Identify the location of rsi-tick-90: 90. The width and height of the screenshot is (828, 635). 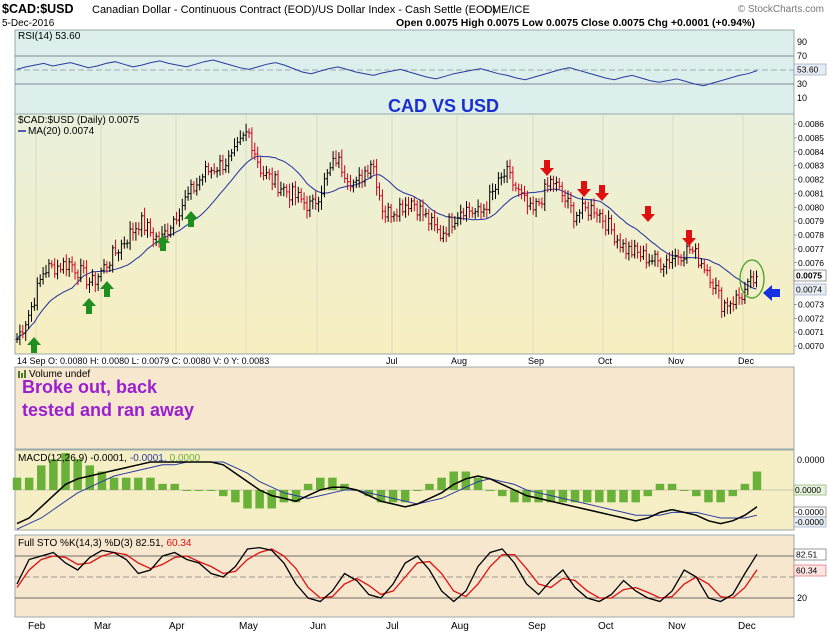
(802, 42).